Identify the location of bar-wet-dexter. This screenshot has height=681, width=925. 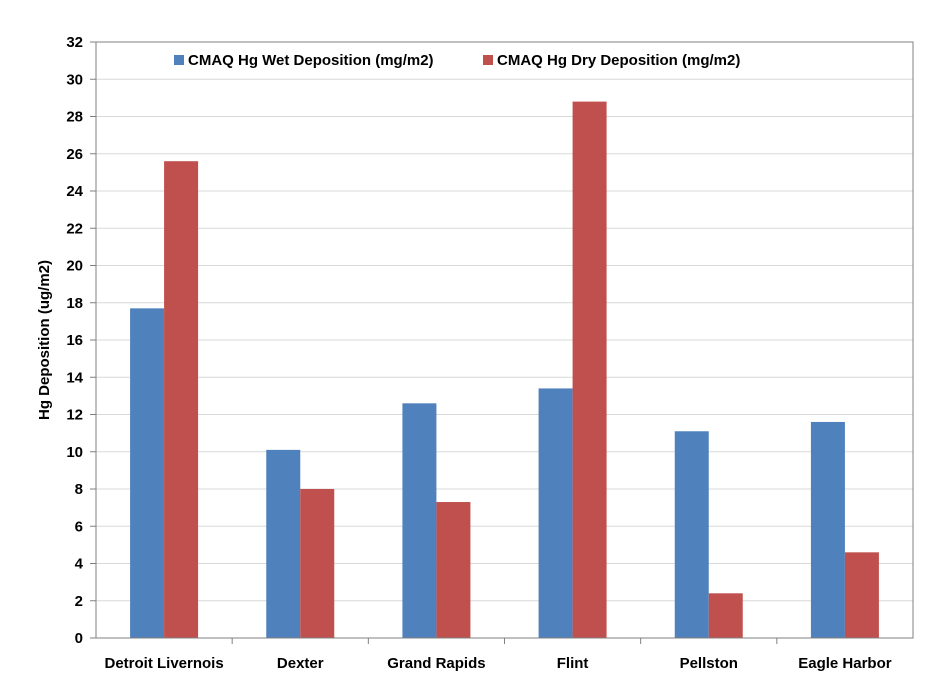
(283, 543).